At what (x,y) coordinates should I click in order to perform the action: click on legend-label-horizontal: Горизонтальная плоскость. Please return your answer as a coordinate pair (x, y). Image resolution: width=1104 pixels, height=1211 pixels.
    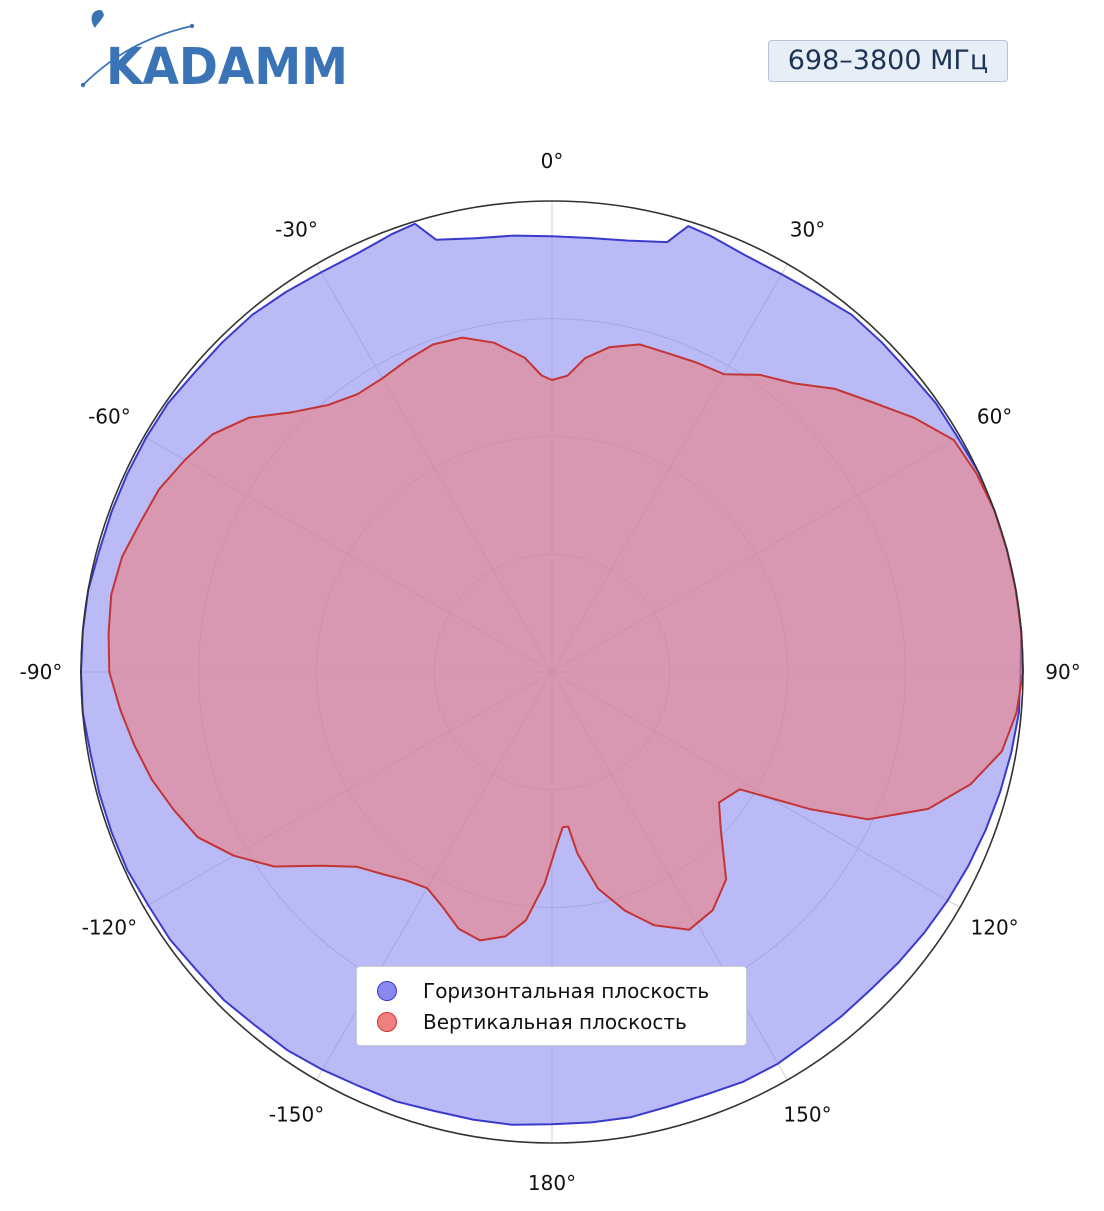
    Looking at the image, I should click on (566, 990).